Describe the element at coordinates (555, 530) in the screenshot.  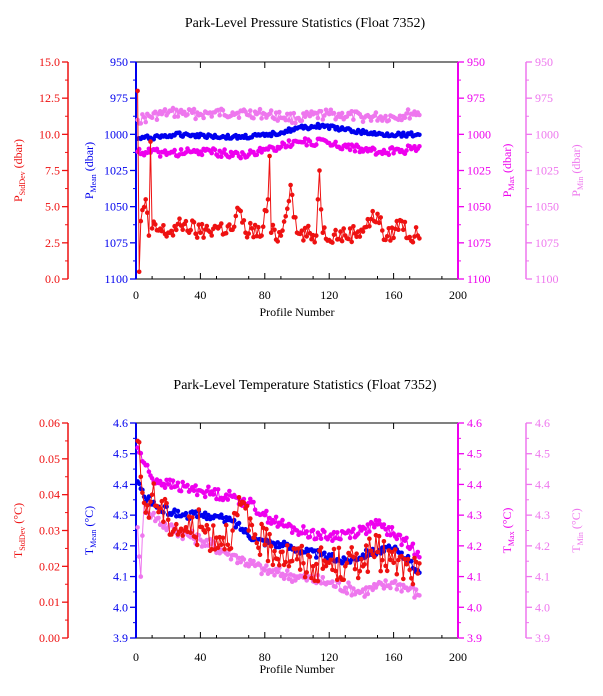
I see `y-axis-min: 3.9 4.0 4.1 4.2 4.3 4.4 4.5 4.6 TMin (°C)` at that location.